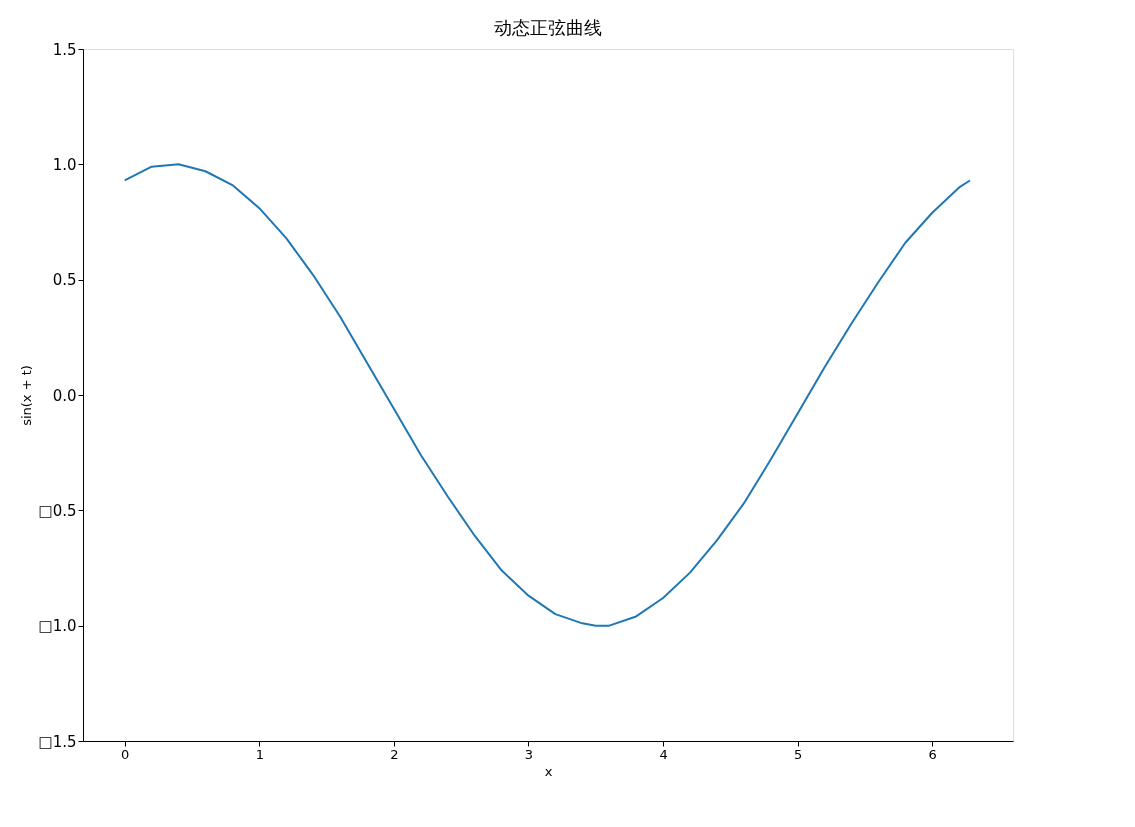  Describe the element at coordinates (394, 754) in the screenshot. I see `x-tick-label: 2` at that location.